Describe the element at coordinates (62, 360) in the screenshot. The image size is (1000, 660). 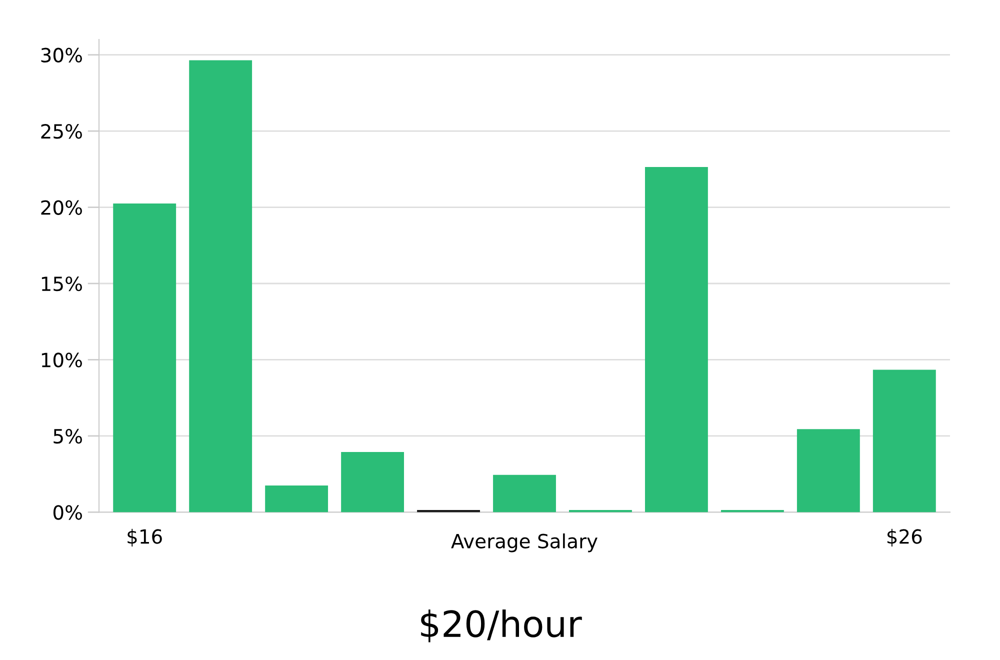
I see `y-tick-label: 10%` at that location.